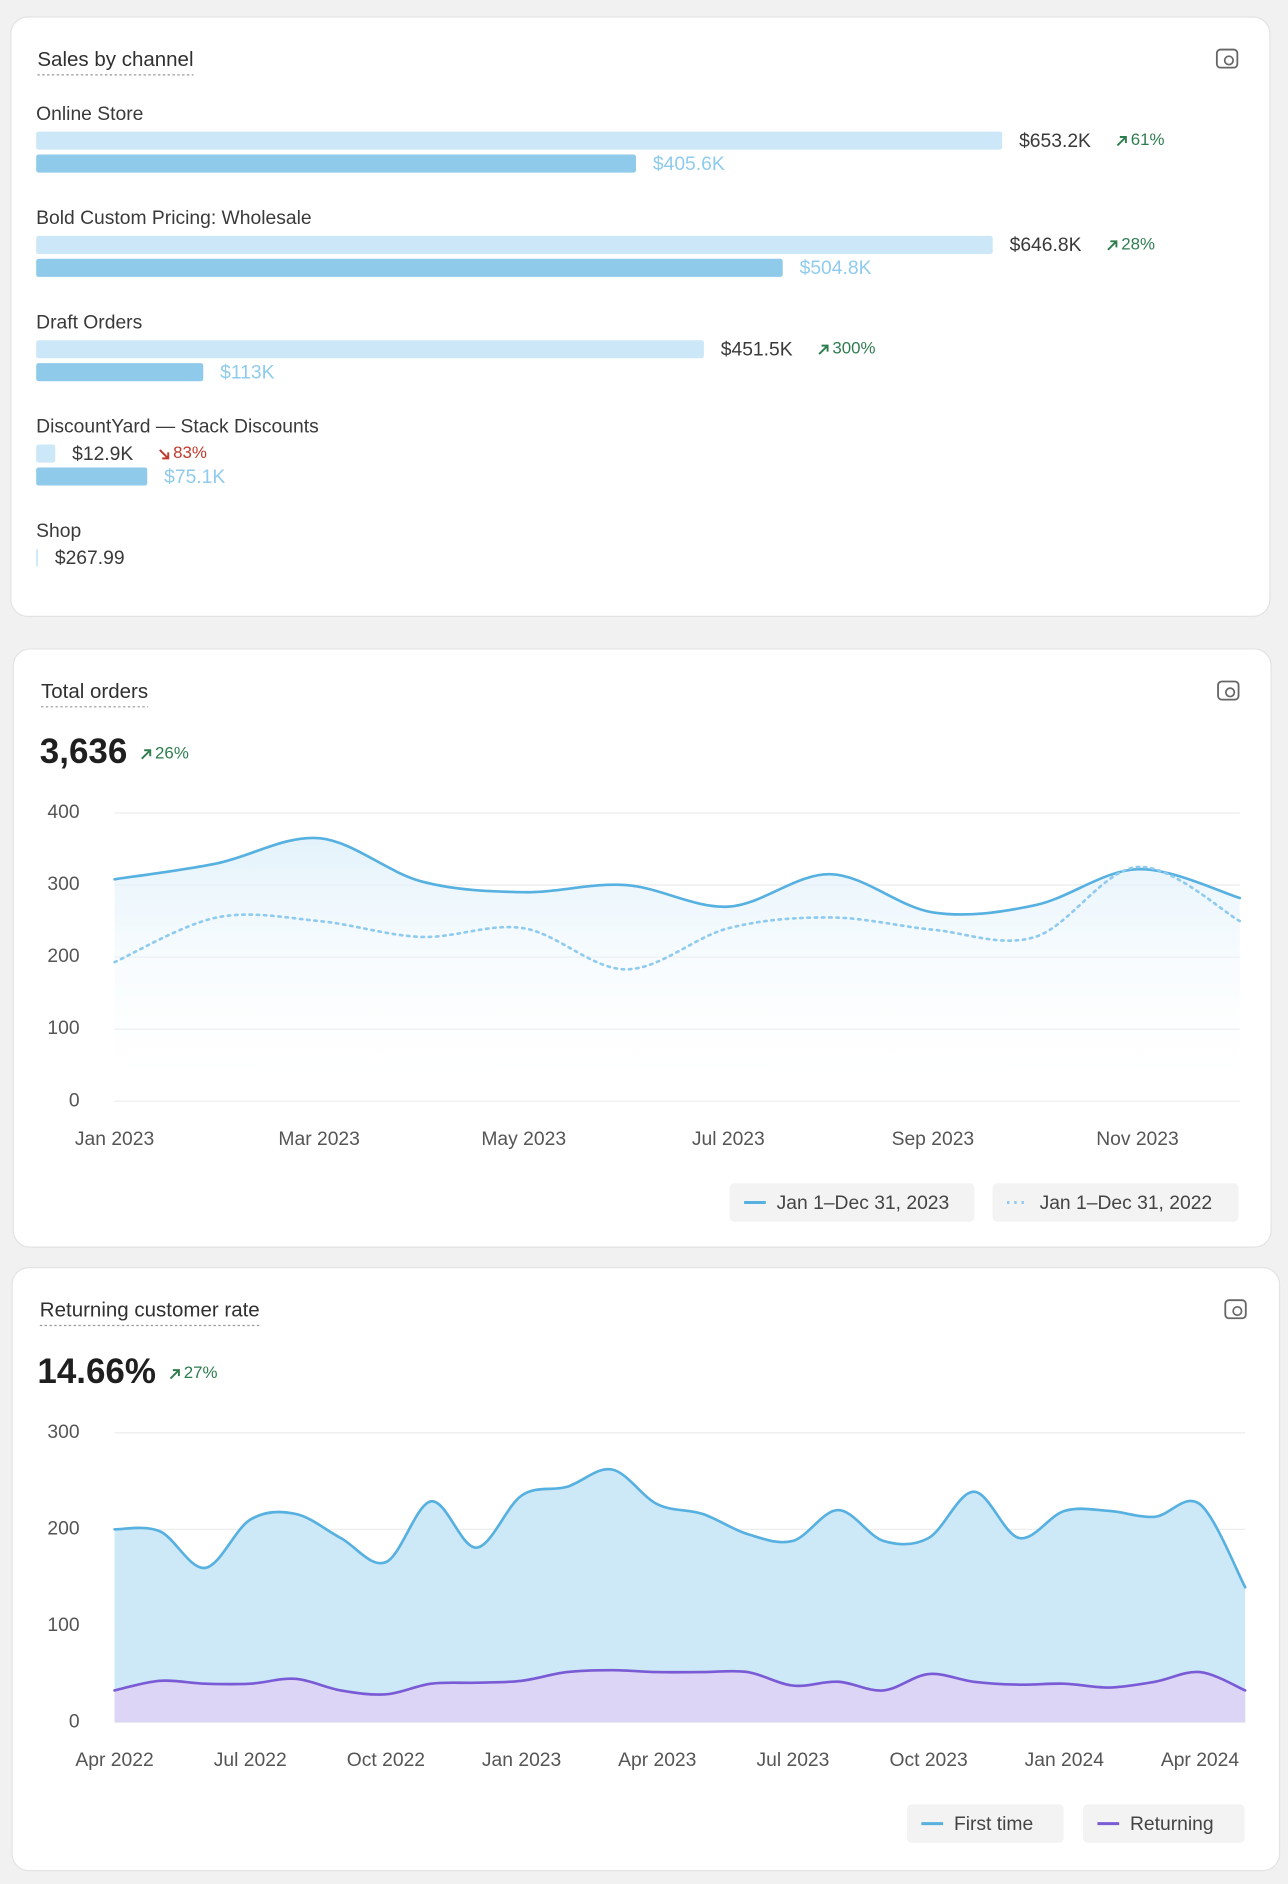  What do you see at coordinates (993, 1824) in the screenshot?
I see `legend-label: First time` at bounding box center [993, 1824].